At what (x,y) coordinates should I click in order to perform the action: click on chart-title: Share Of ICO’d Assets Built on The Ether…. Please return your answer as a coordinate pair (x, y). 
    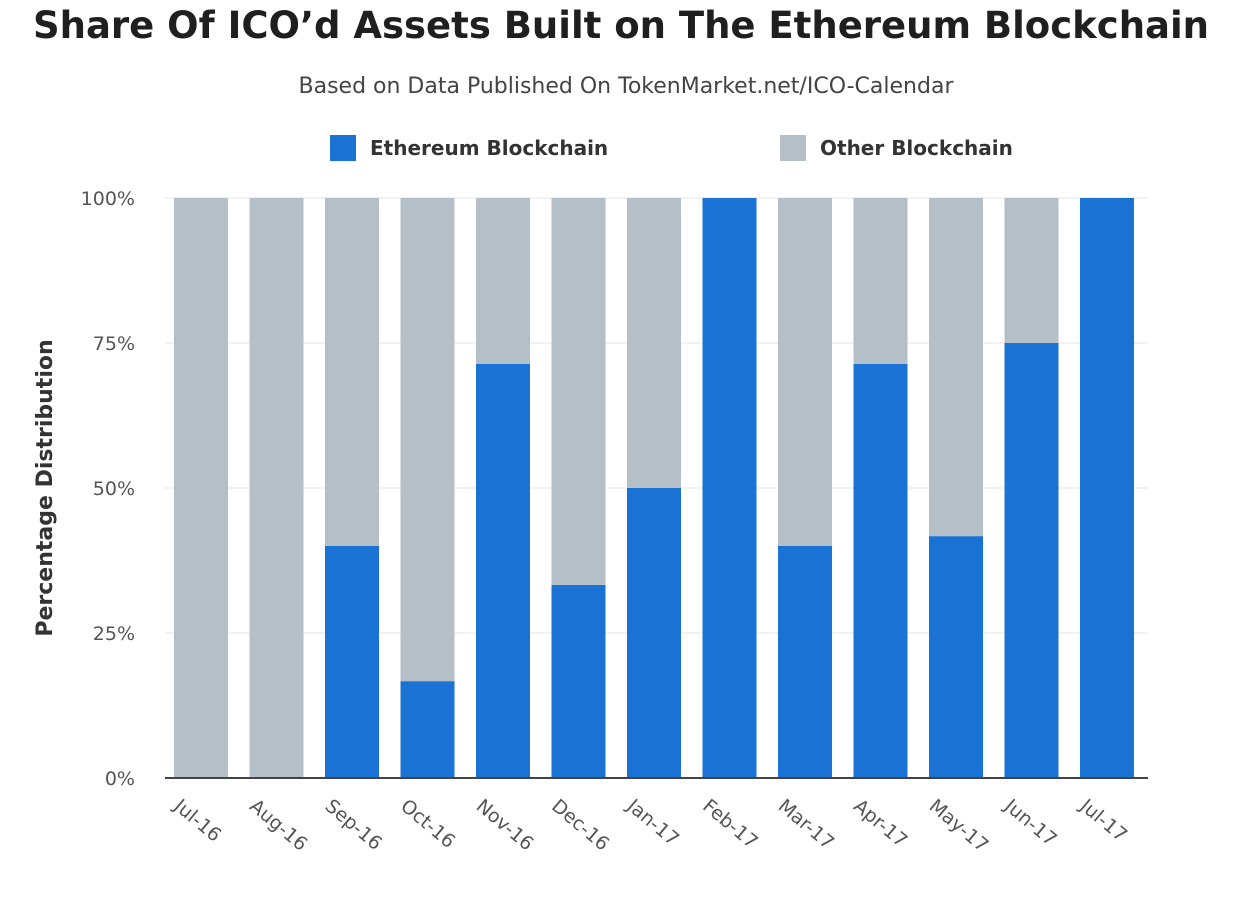
    Looking at the image, I should click on (621, 25).